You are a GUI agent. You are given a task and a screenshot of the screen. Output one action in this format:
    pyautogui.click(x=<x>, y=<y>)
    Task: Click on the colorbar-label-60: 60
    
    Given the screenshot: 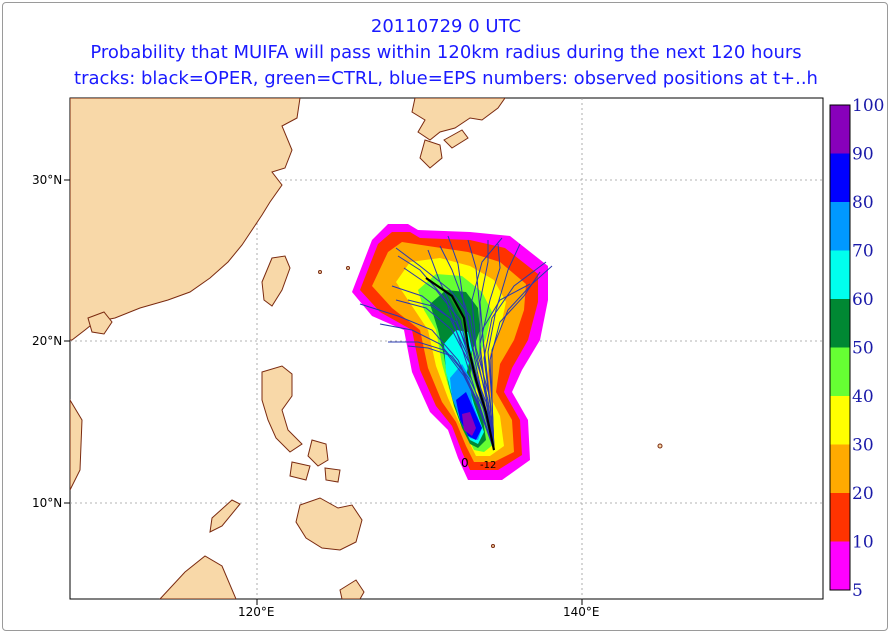 What is the action you would take?
    pyautogui.click(x=863, y=300)
    